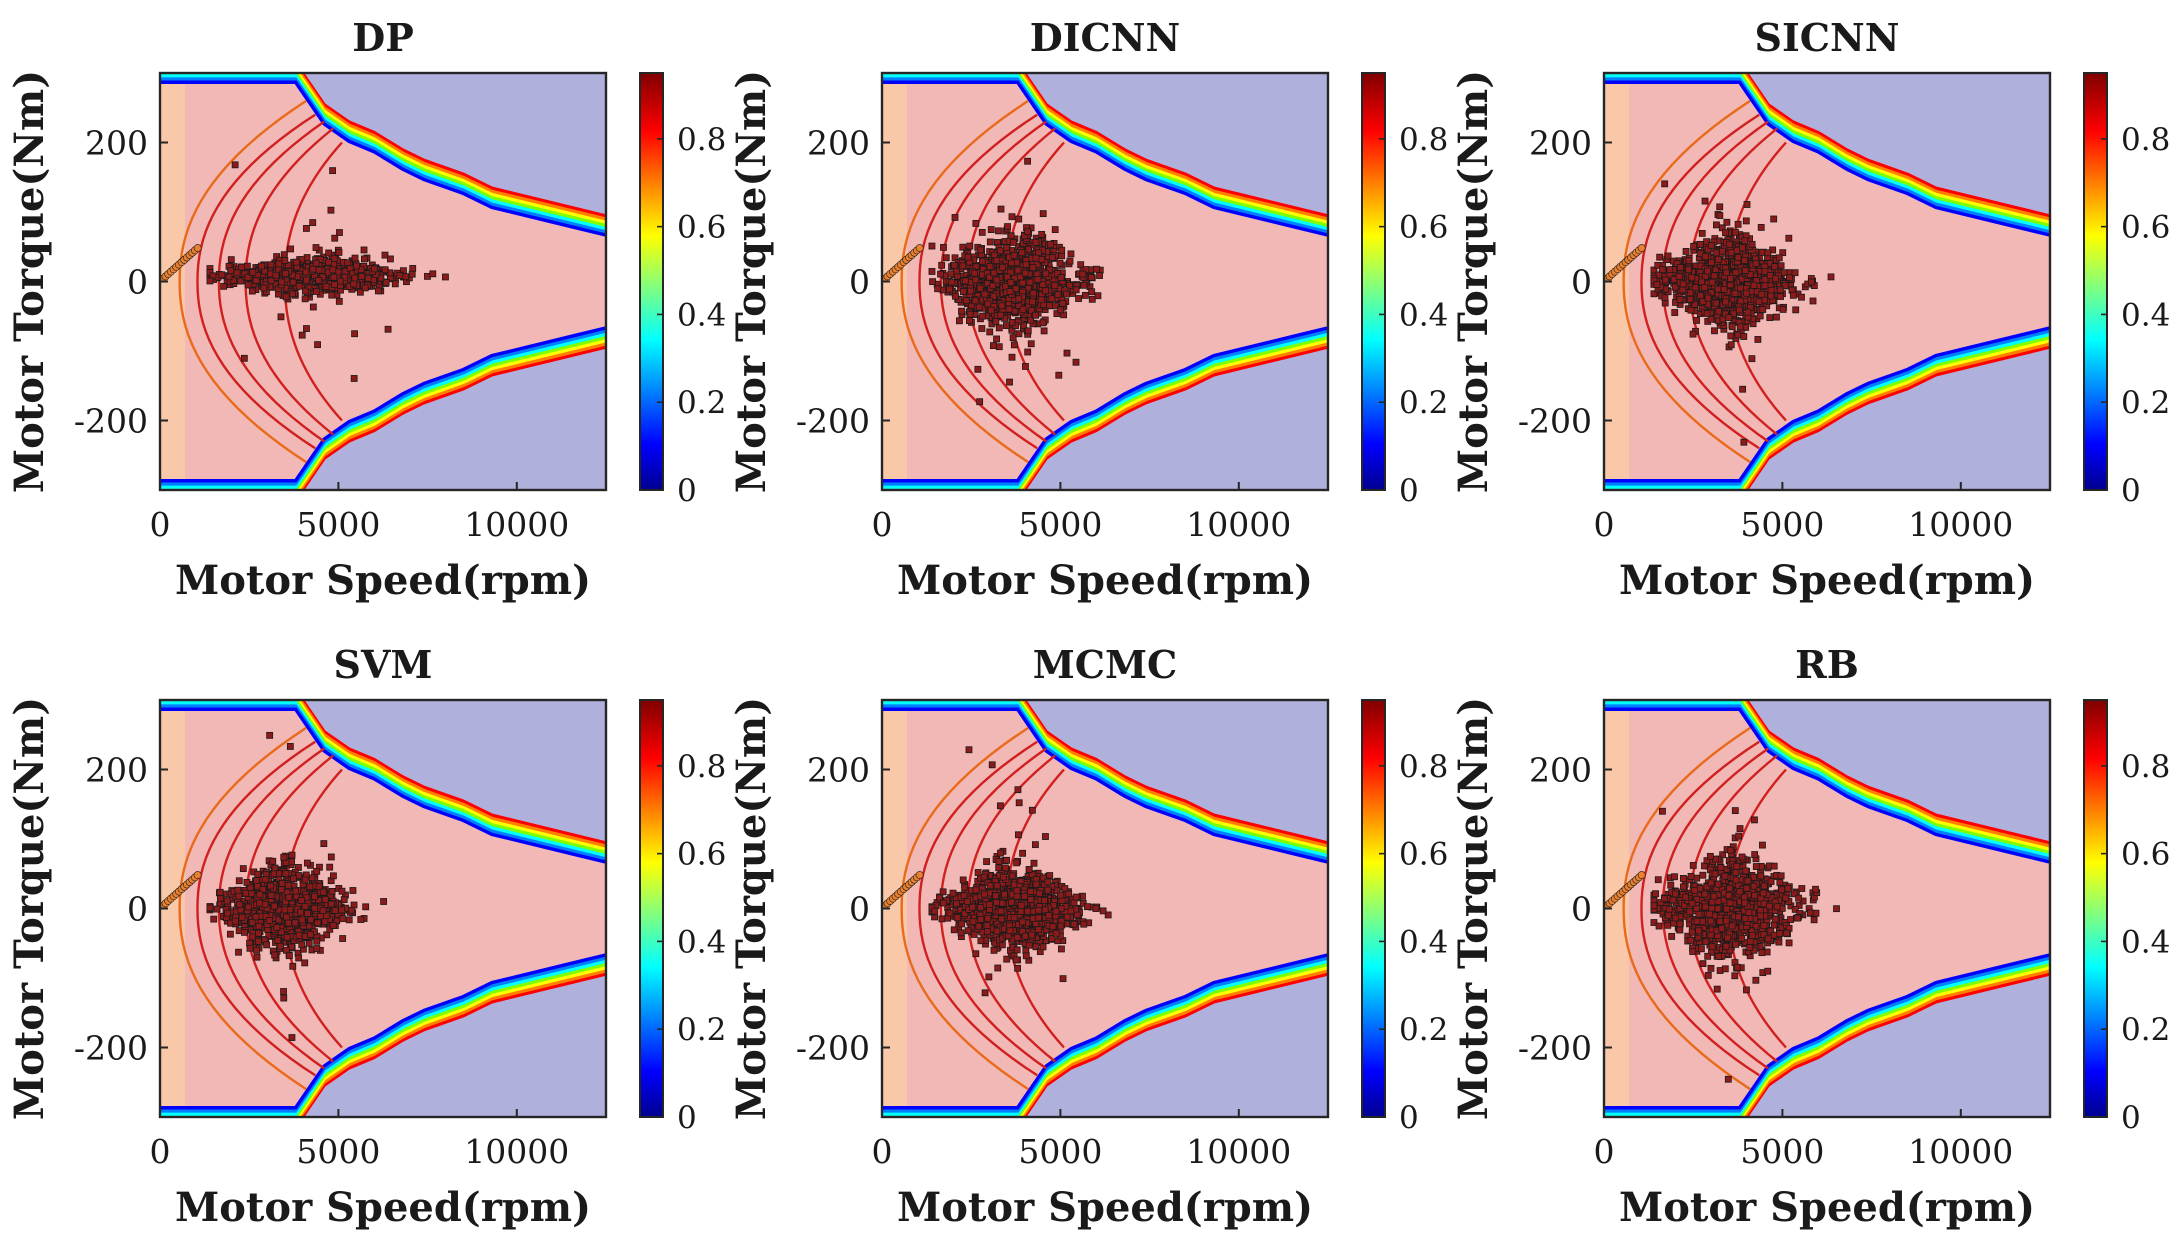 This screenshot has height=1252, width=2175. I want to click on colorbar-tick-label: 0.4, so click(701, 315).